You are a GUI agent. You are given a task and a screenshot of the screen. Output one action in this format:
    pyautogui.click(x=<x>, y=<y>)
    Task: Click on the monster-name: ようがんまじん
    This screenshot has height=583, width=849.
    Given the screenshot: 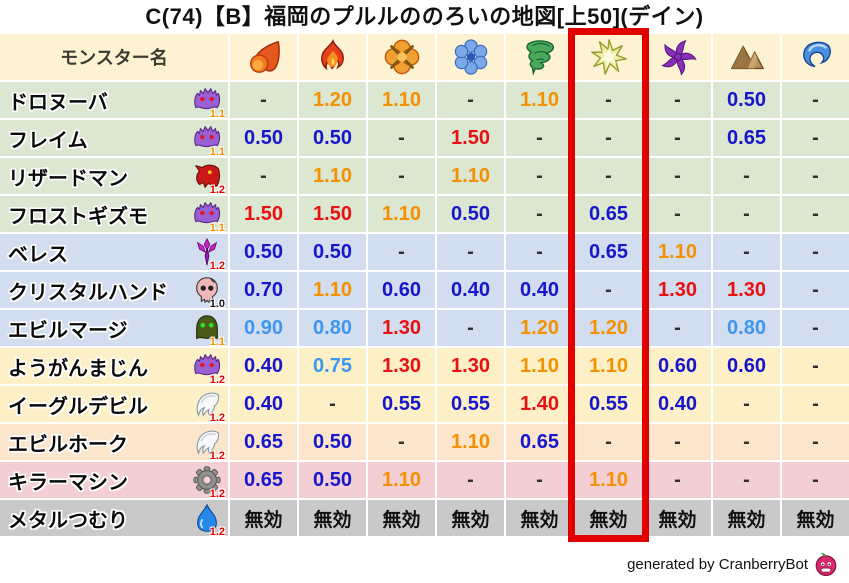 What is the action you would take?
    pyautogui.click(x=78, y=368)
    